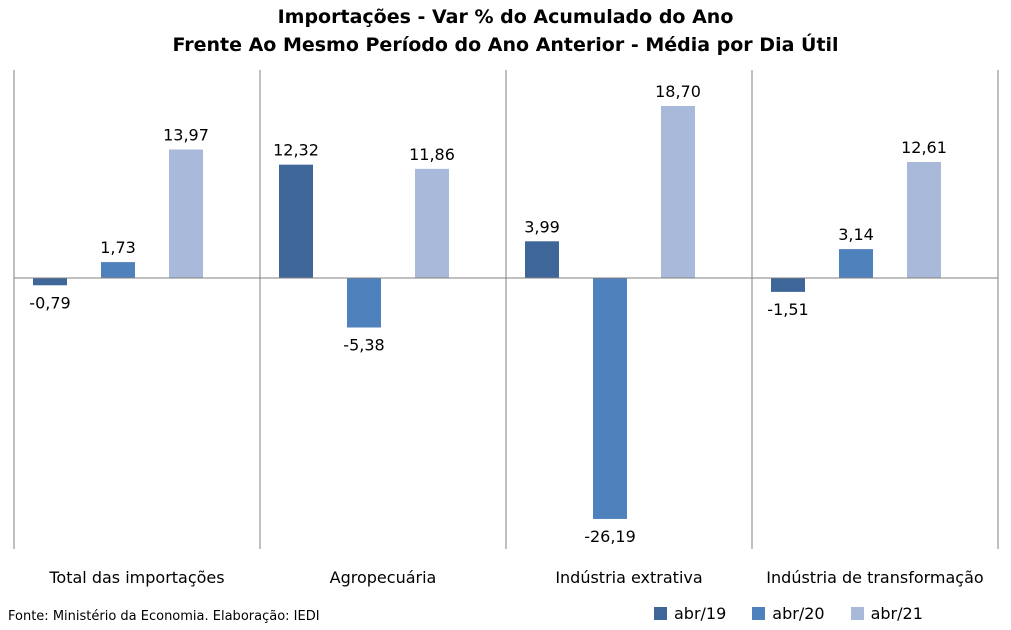 The height and width of the screenshot is (630, 1011). I want to click on legend-item: abr/19, so click(690, 613).